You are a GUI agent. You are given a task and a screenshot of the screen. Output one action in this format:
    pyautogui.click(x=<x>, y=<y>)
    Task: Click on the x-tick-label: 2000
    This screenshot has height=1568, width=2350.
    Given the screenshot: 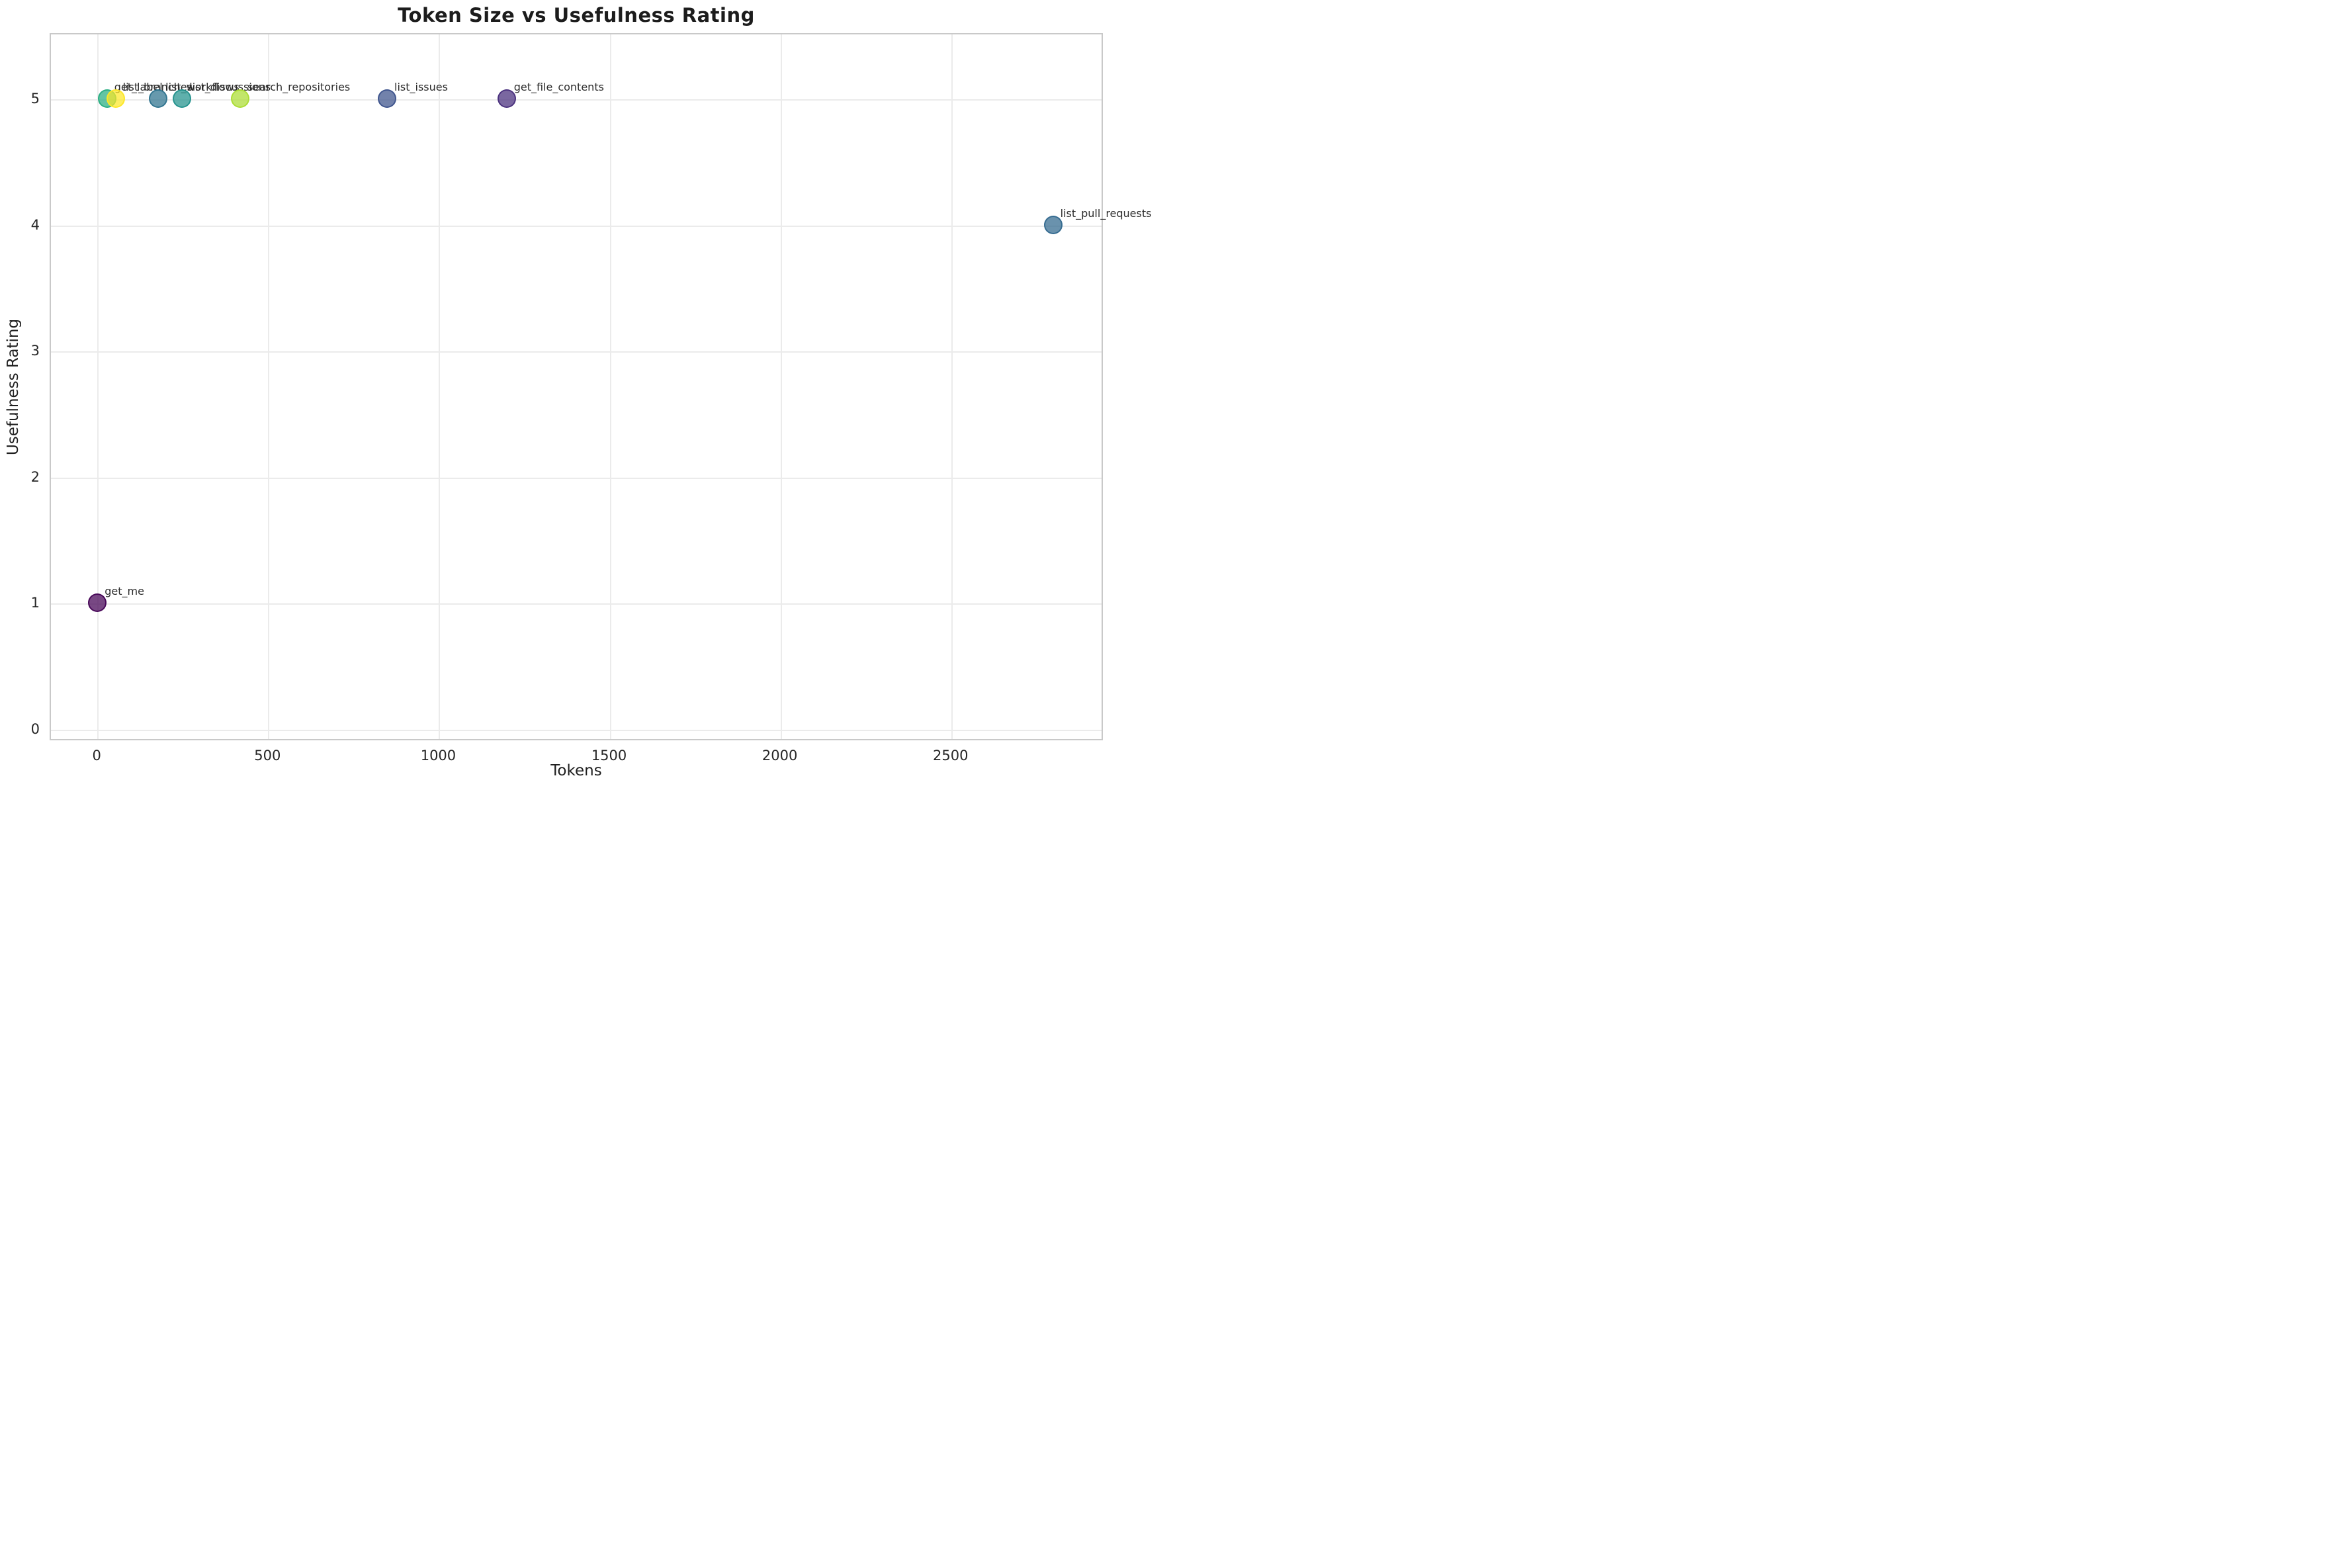 What is the action you would take?
    pyautogui.click(x=780, y=755)
    